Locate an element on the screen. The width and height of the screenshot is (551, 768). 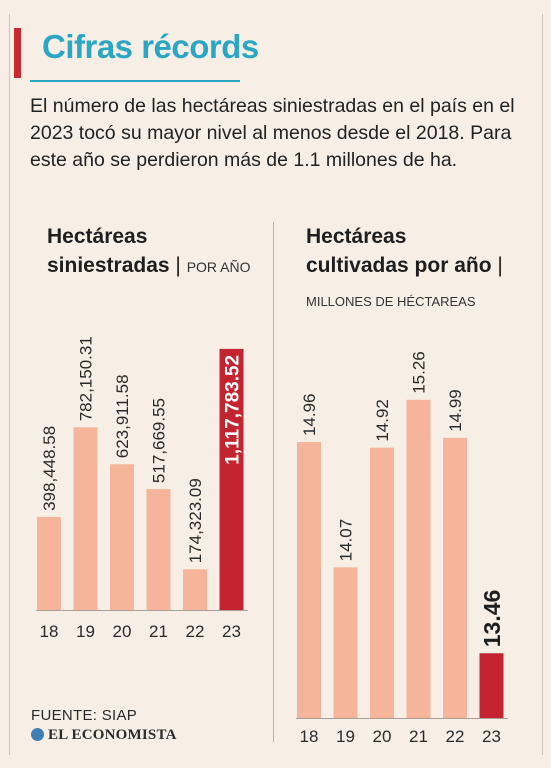
title-accent-bar is located at coordinates (17, 53).